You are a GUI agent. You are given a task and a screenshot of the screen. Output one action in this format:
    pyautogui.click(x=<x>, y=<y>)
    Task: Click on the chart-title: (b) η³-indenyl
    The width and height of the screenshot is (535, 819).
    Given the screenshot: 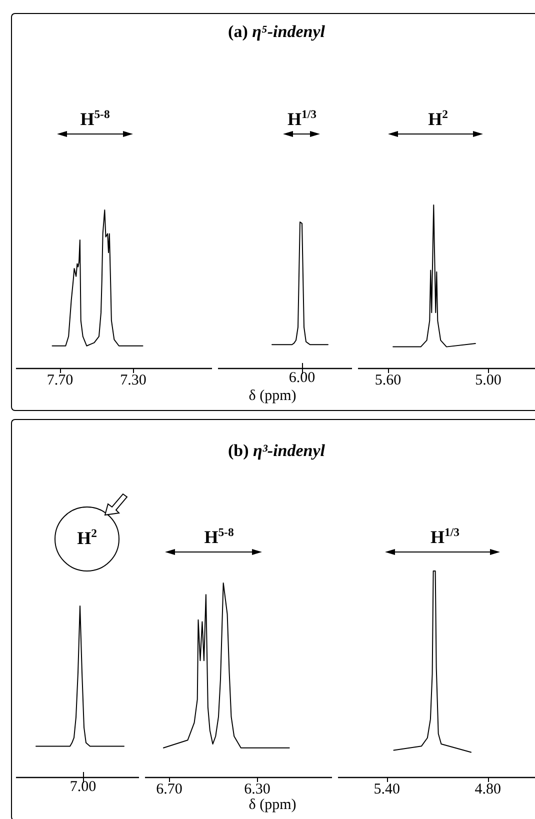 What is the action you would take?
    pyautogui.click(x=277, y=451)
    